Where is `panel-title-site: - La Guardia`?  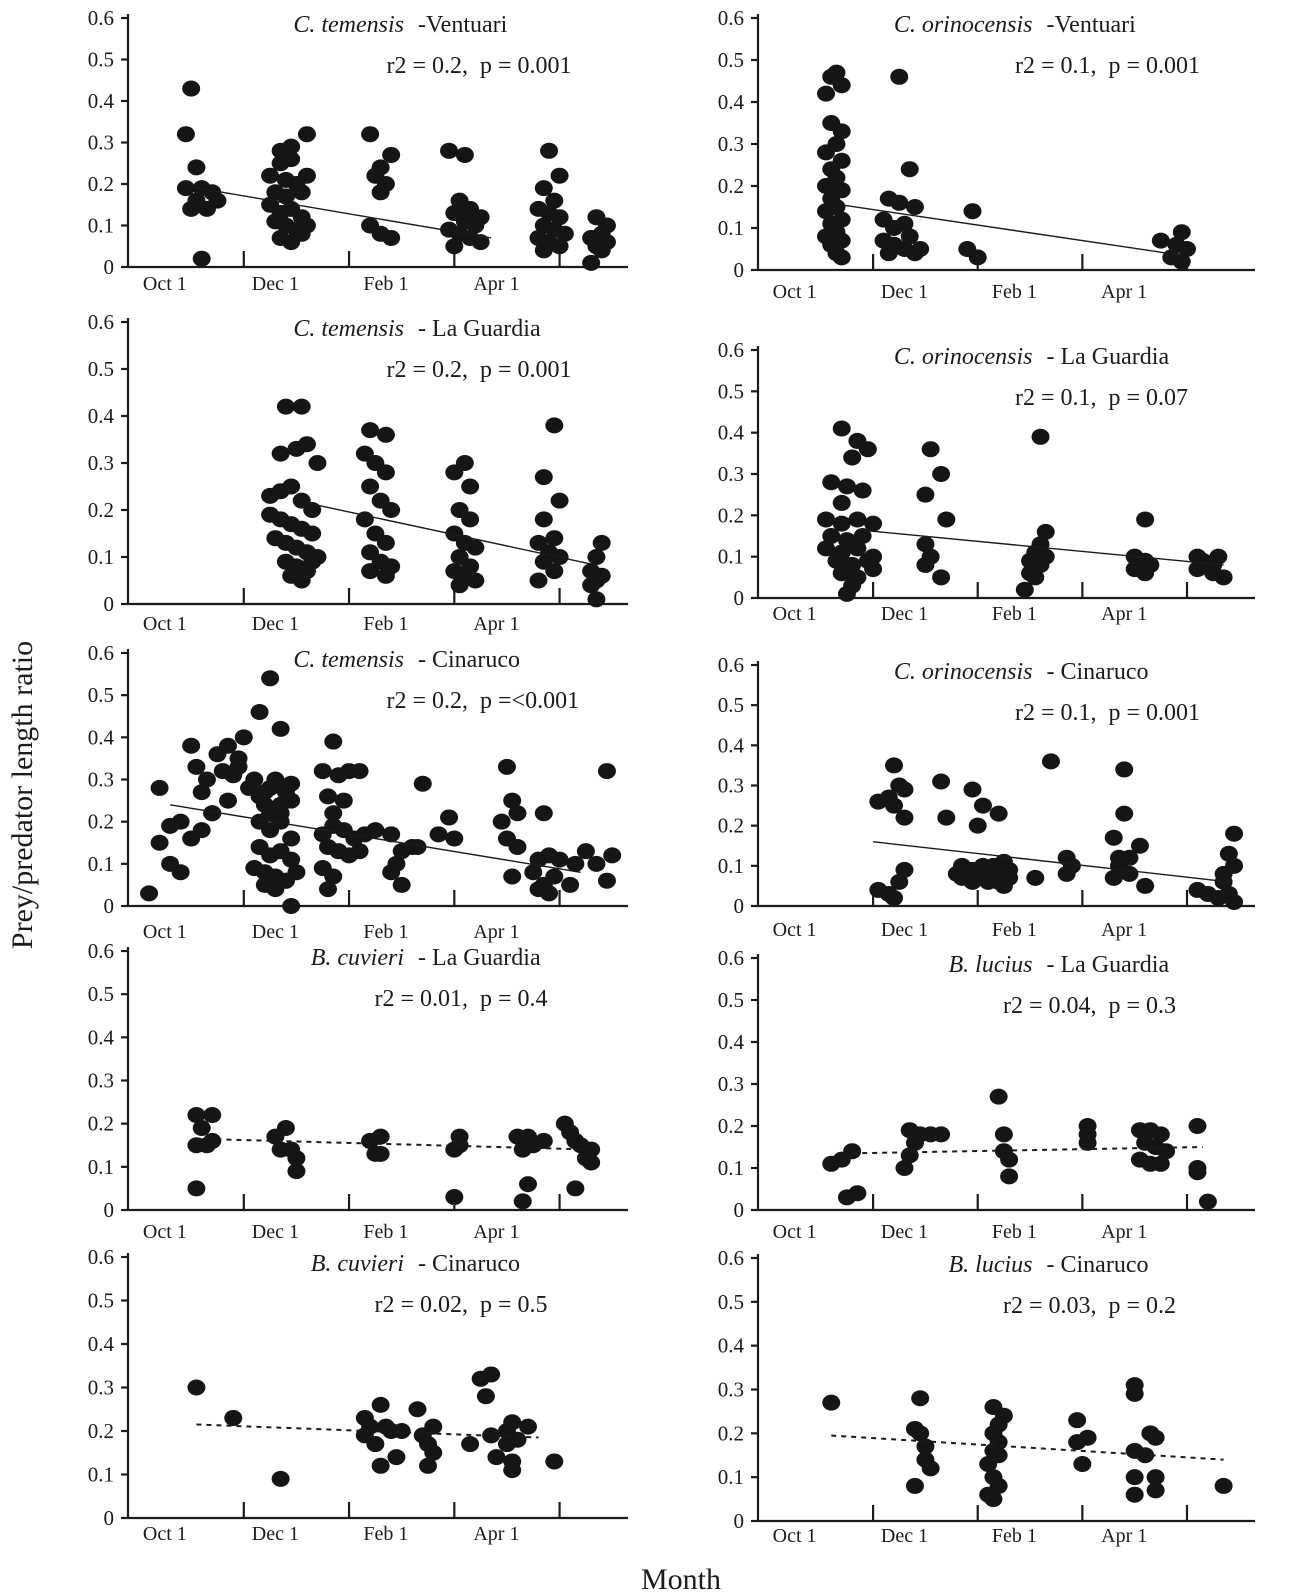
panel-title-site: - La Guardia is located at coordinates (1108, 965).